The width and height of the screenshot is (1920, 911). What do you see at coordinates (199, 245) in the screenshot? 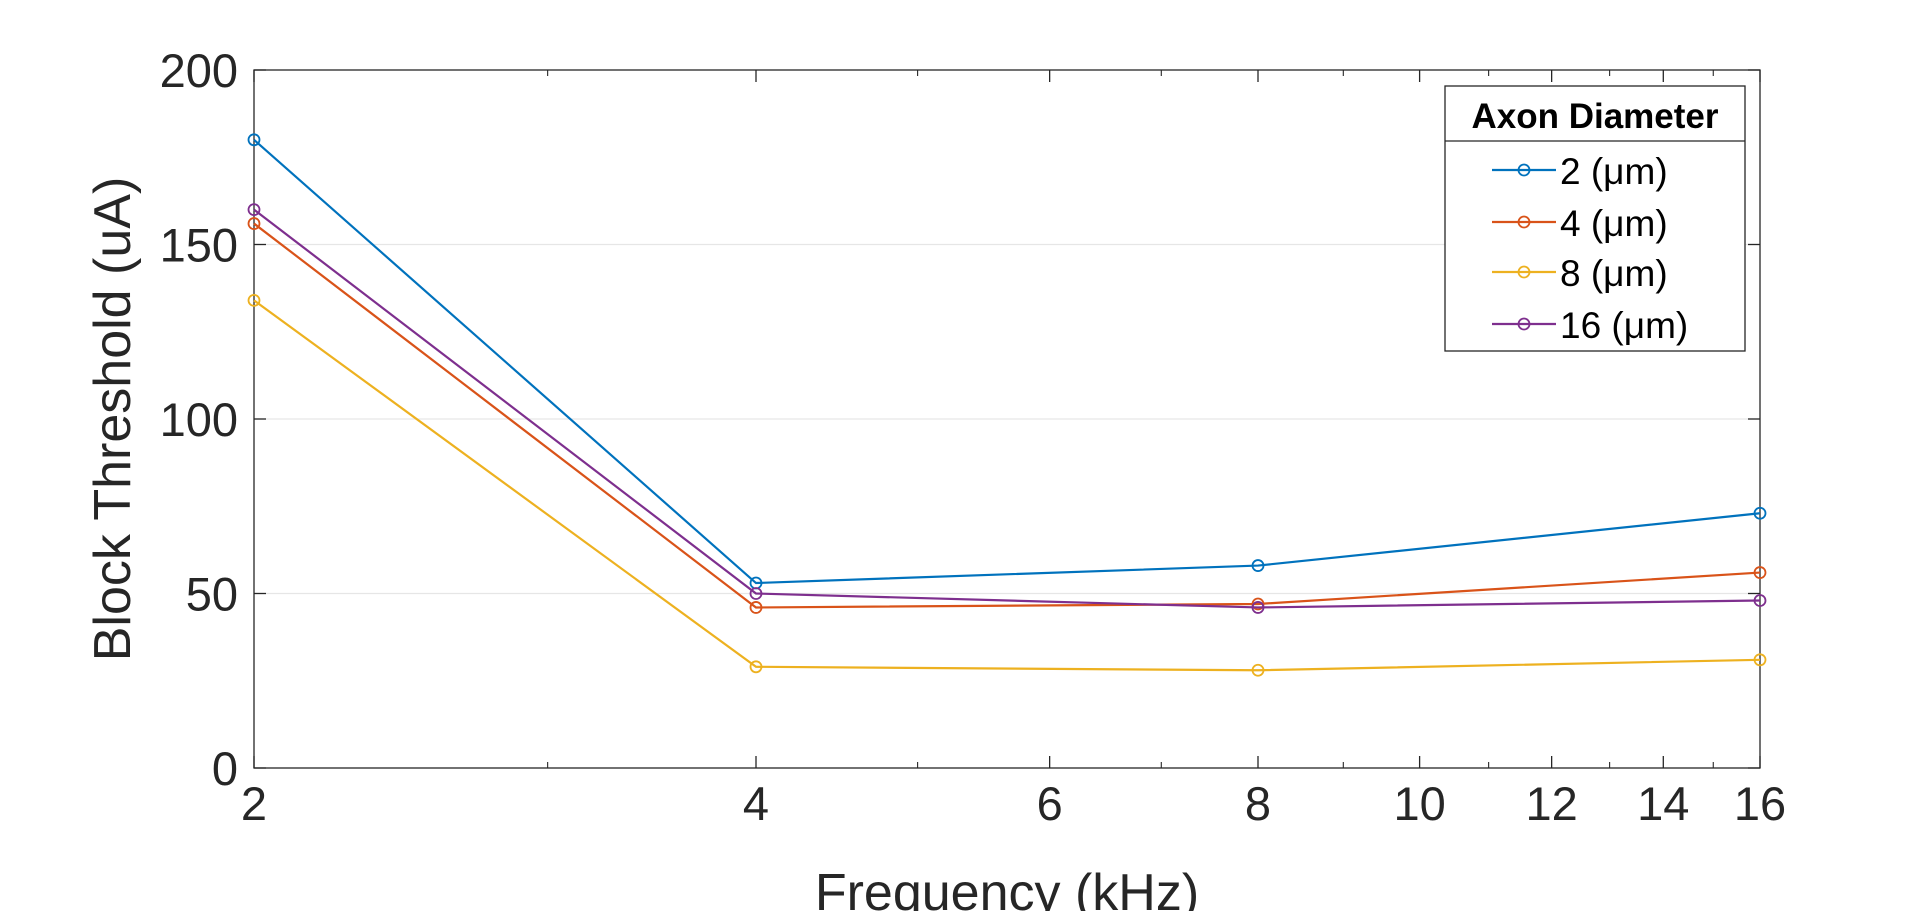
I see `y-tick-label: 150` at bounding box center [199, 245].